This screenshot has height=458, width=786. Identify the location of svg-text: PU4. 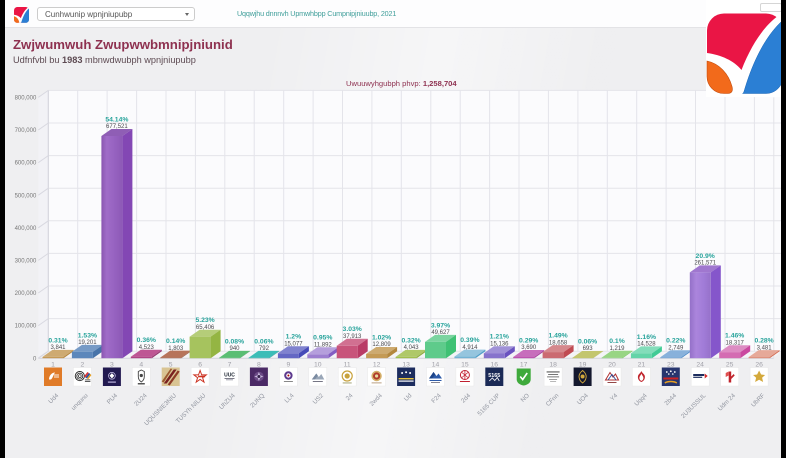
(113, 399).